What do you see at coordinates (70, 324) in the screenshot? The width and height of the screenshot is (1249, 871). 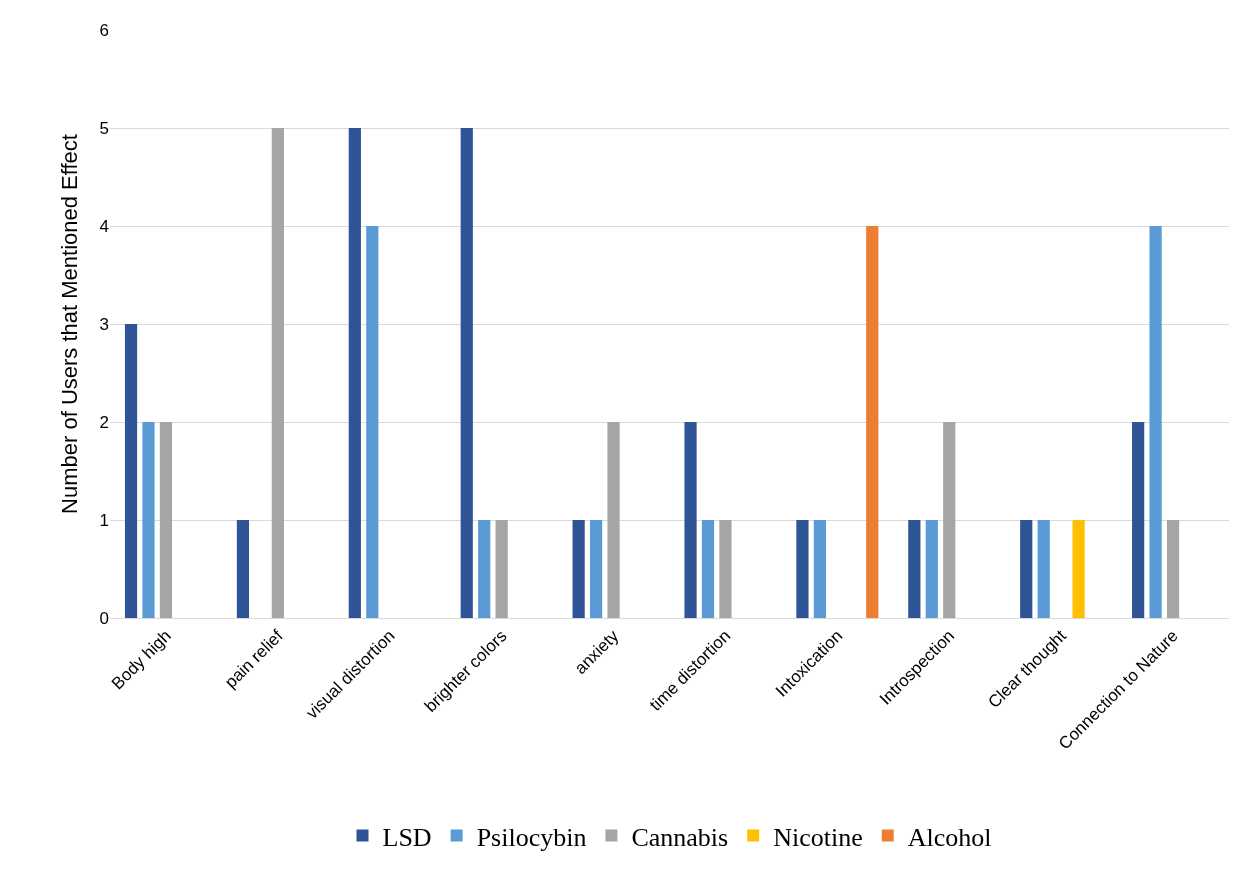 I see `y-axis-title: Number of Users that Mentioned Effect` at bounding box center [70, 324].